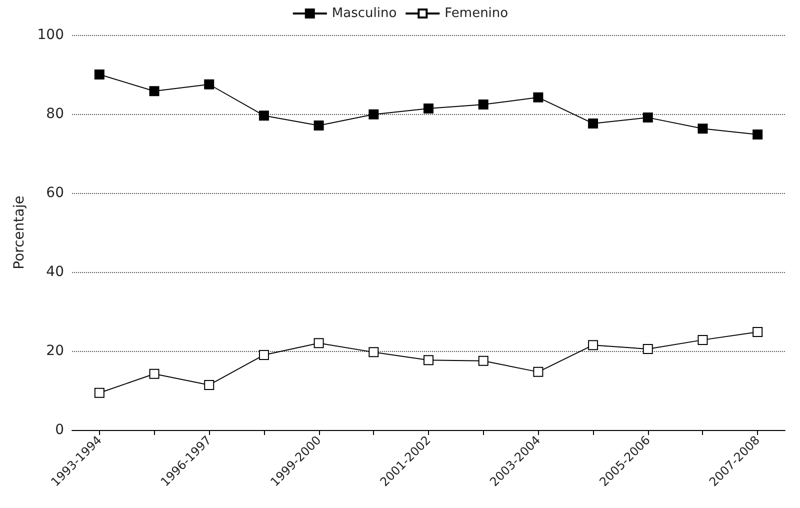 The height and width of the screenshot is (508, 800). Describe the element at coordinates (59, 430) in the screenshot. I see `y-tick-label: 0` at that location.